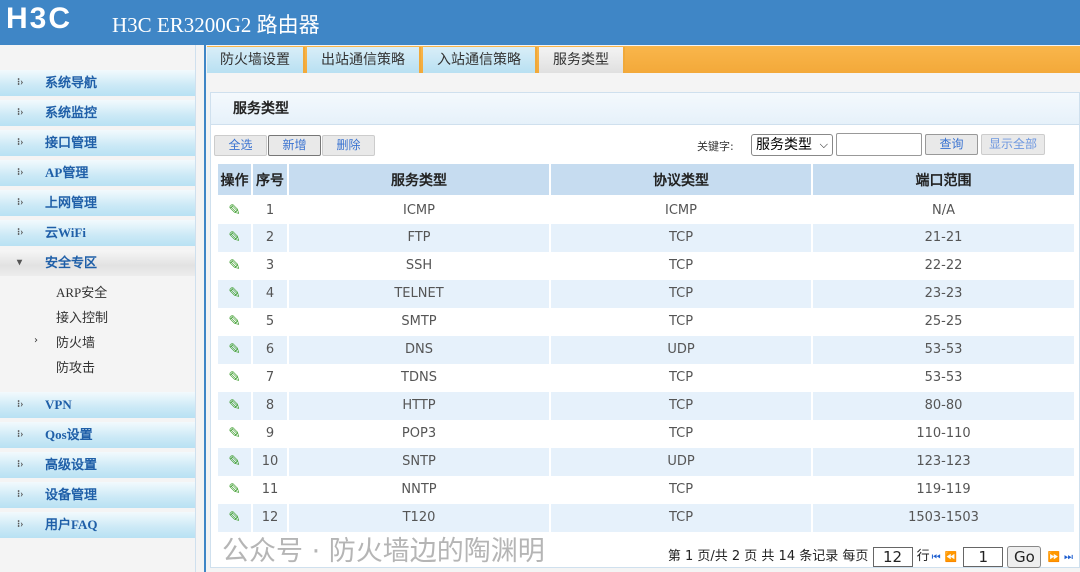  What do you see at coordinates (983, 556) in the screenshot?
I see `page-input: 1` at bounding box center [983, 556].